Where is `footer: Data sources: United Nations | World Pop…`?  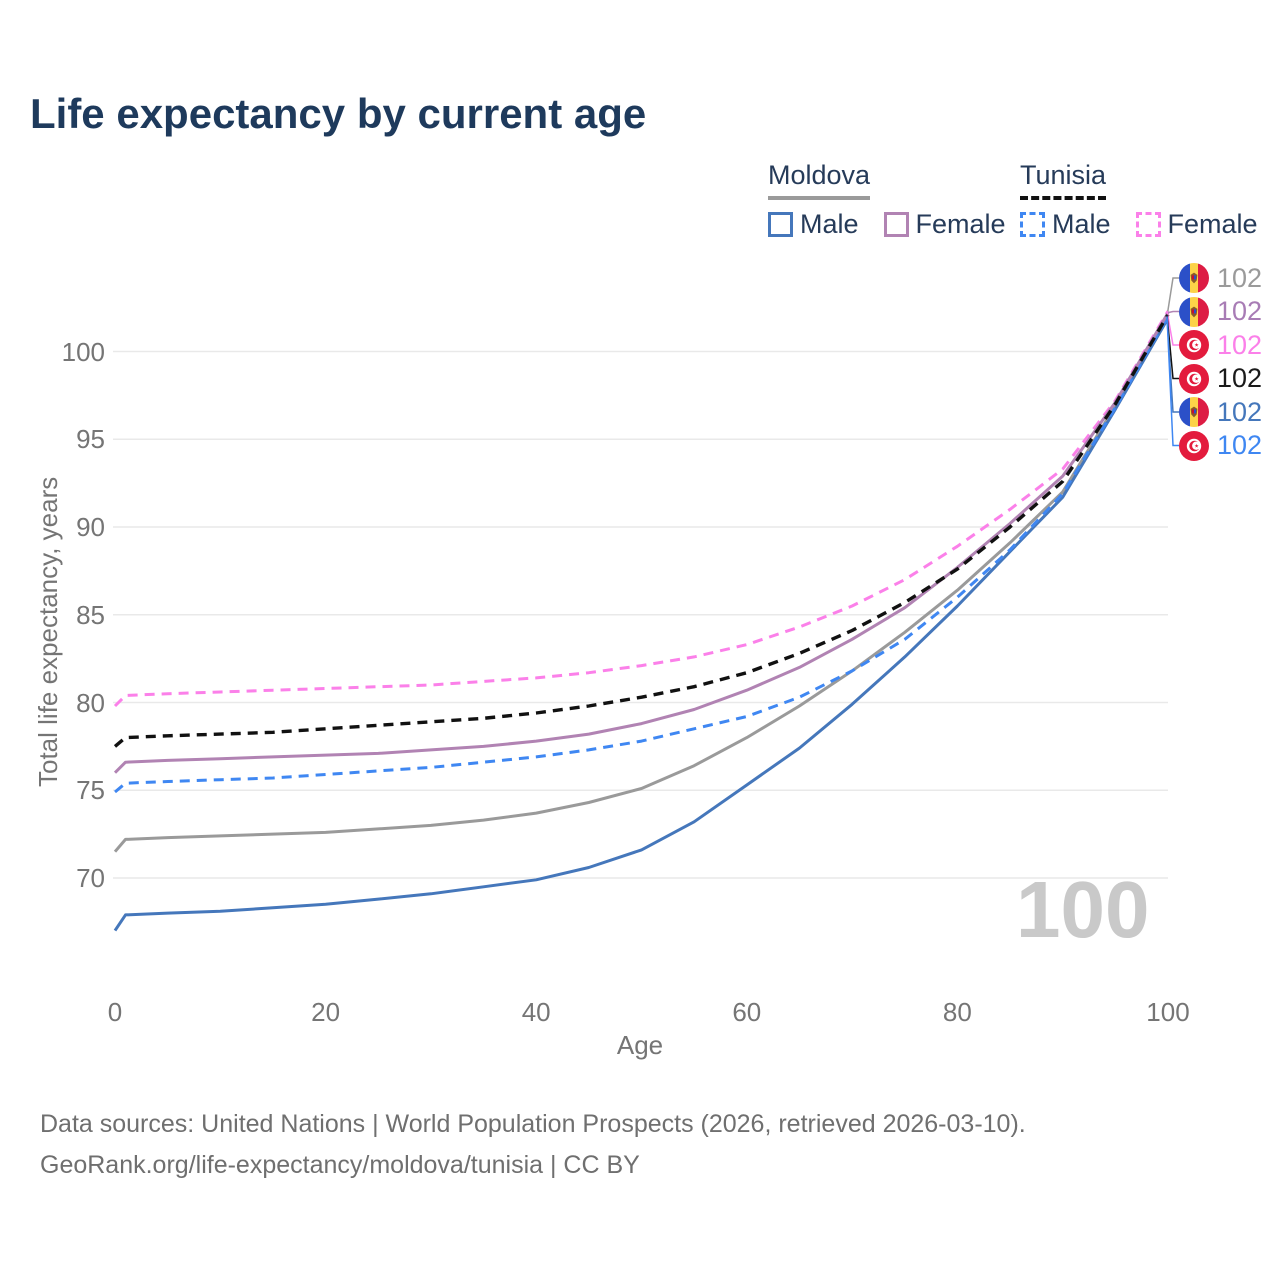 footer: Data sources: United Nations | World Pop… is located at coordinates (533, 1145).